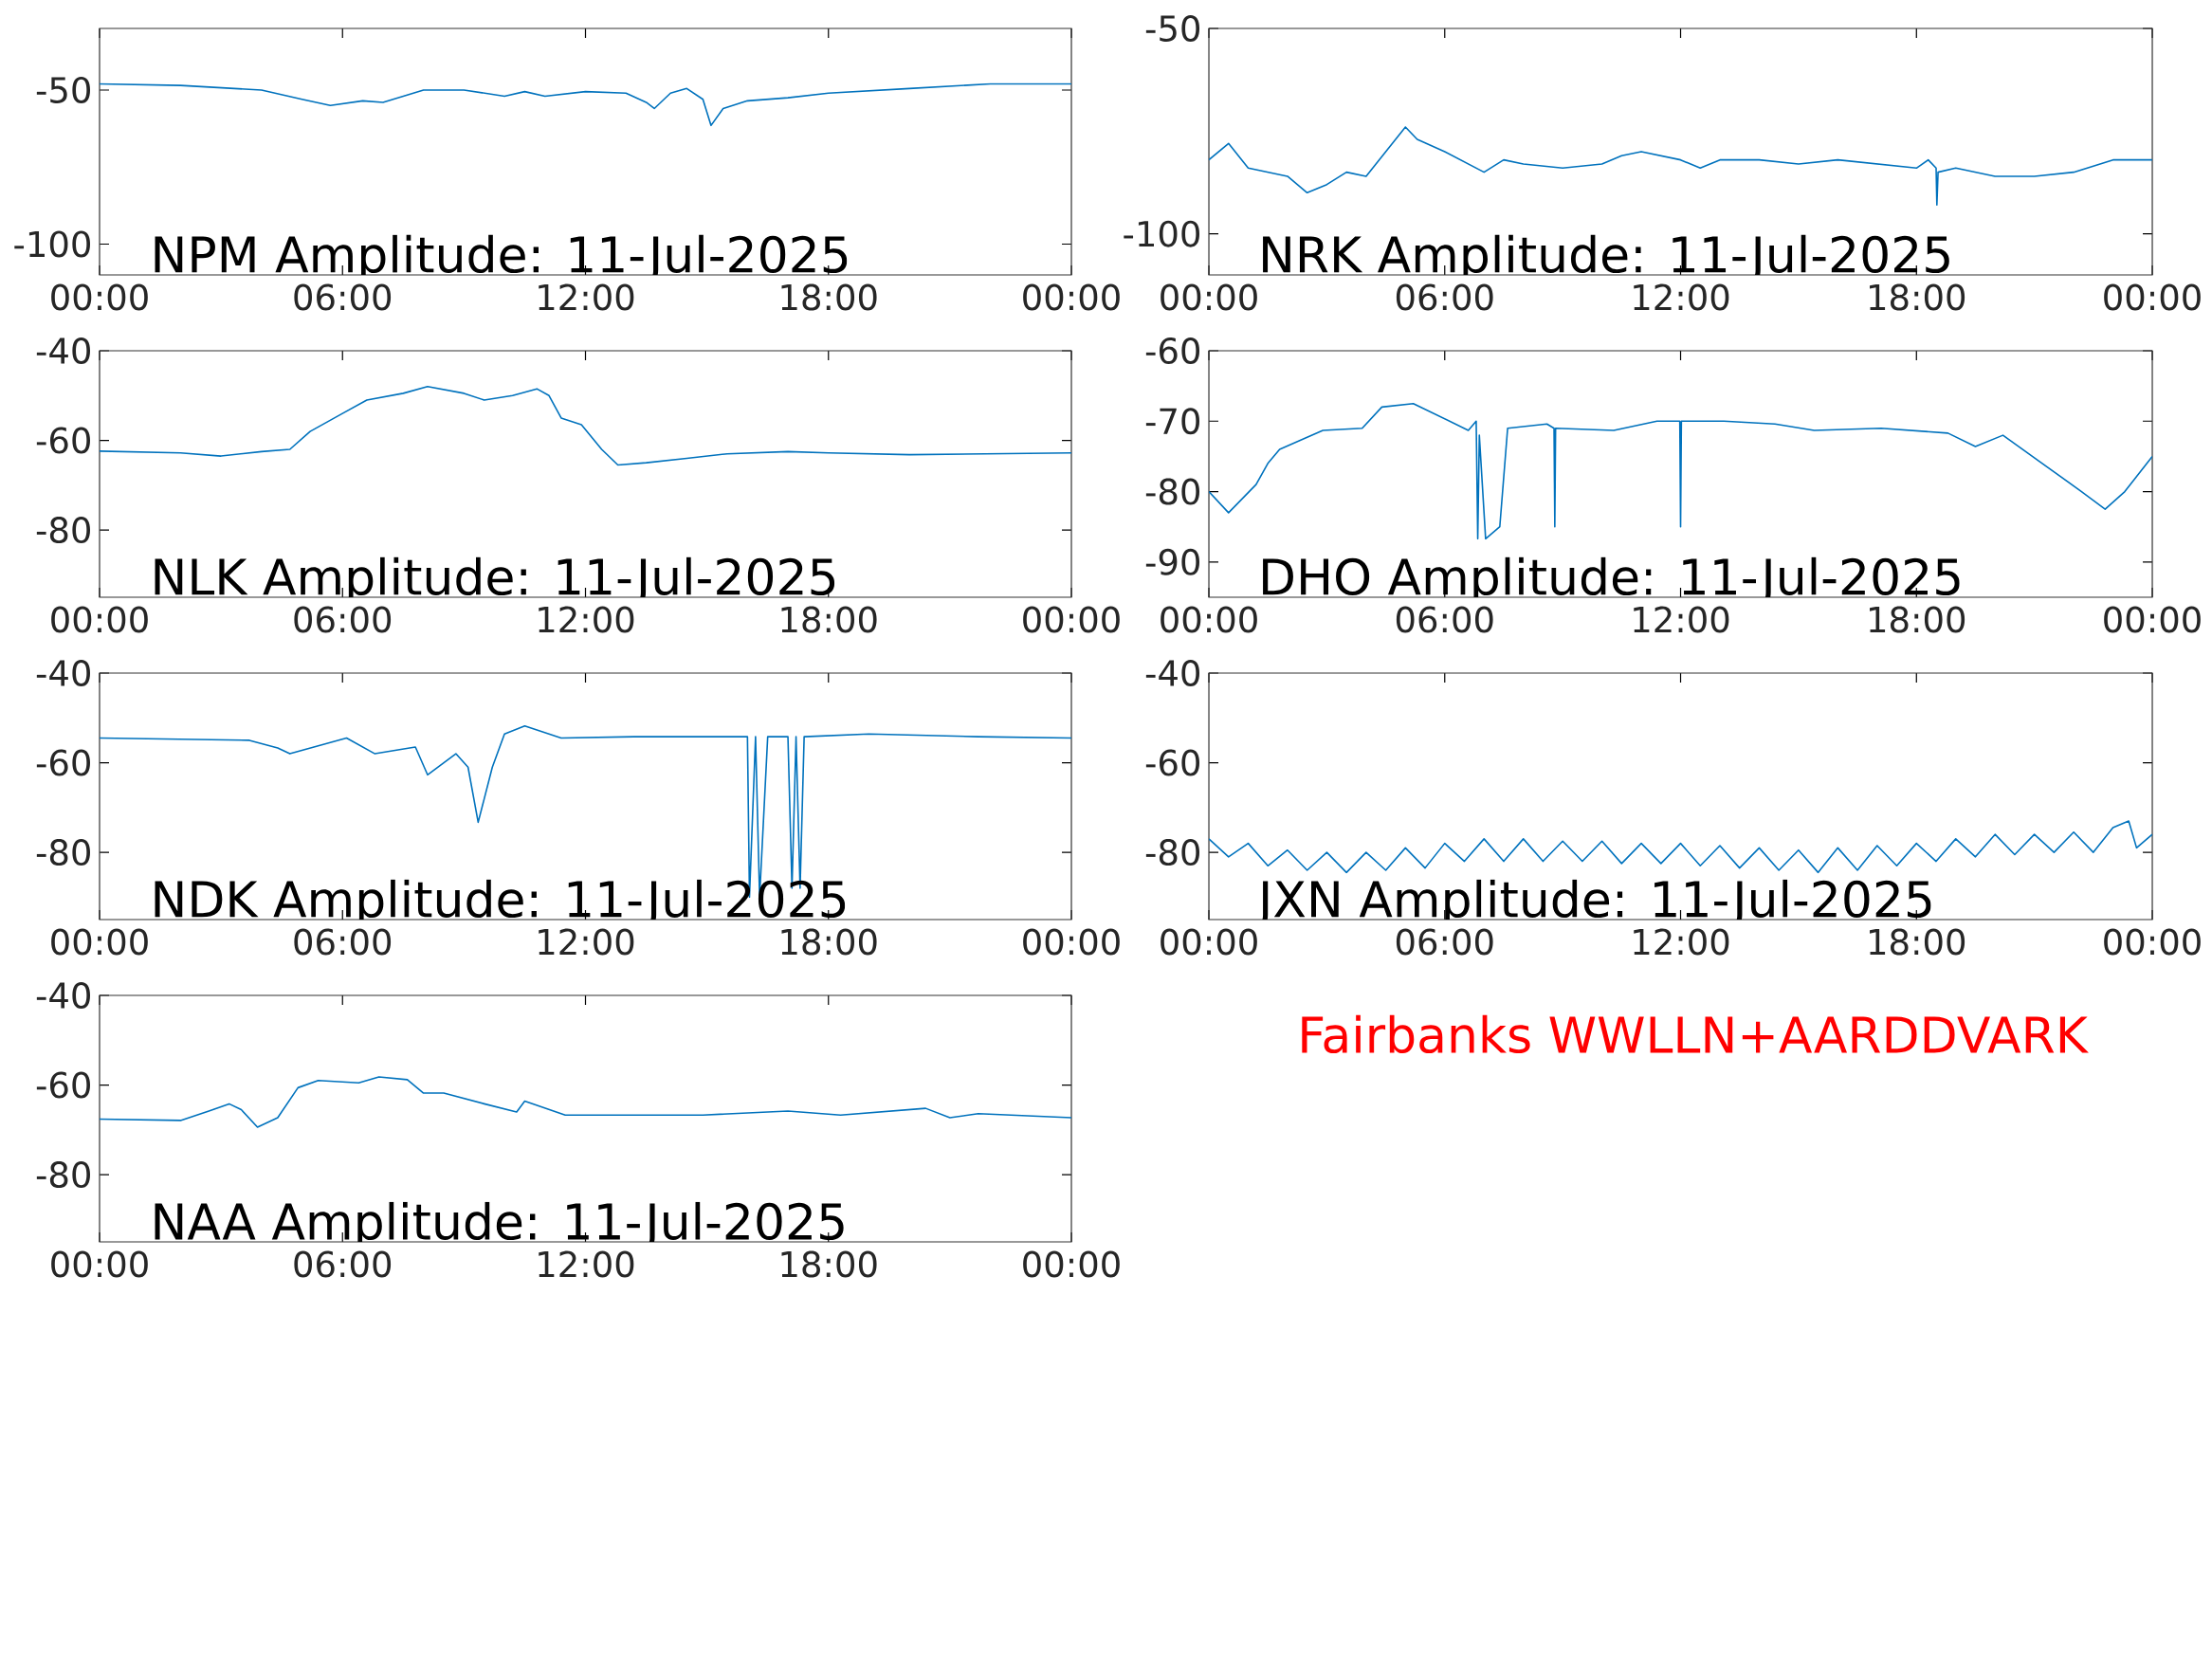 This screenshot has height=1659, width=2212. Describe the element at coordinates (500, 903) in the screenshot. I see `text: NDK Amplitude: 11-Jul-2025` at that location.